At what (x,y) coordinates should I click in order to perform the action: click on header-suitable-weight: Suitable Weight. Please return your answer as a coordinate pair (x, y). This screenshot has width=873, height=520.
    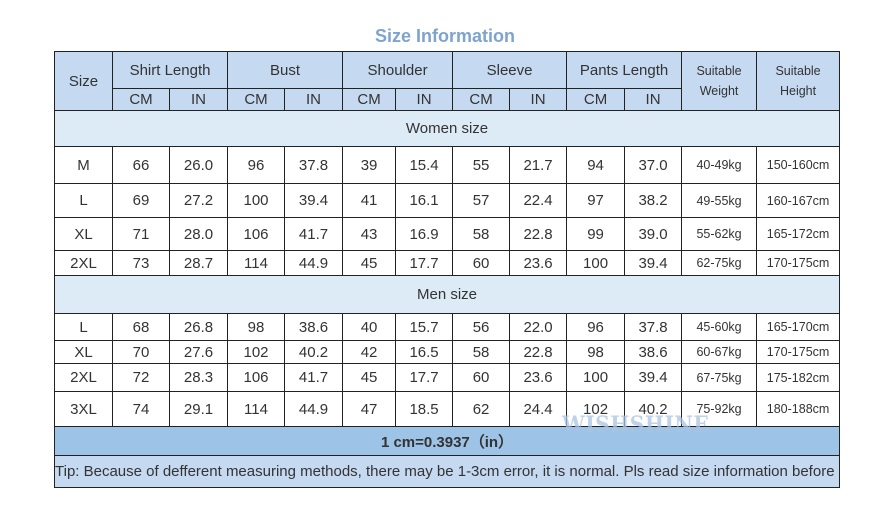
    Looking at the image, I should click on (719, 81).